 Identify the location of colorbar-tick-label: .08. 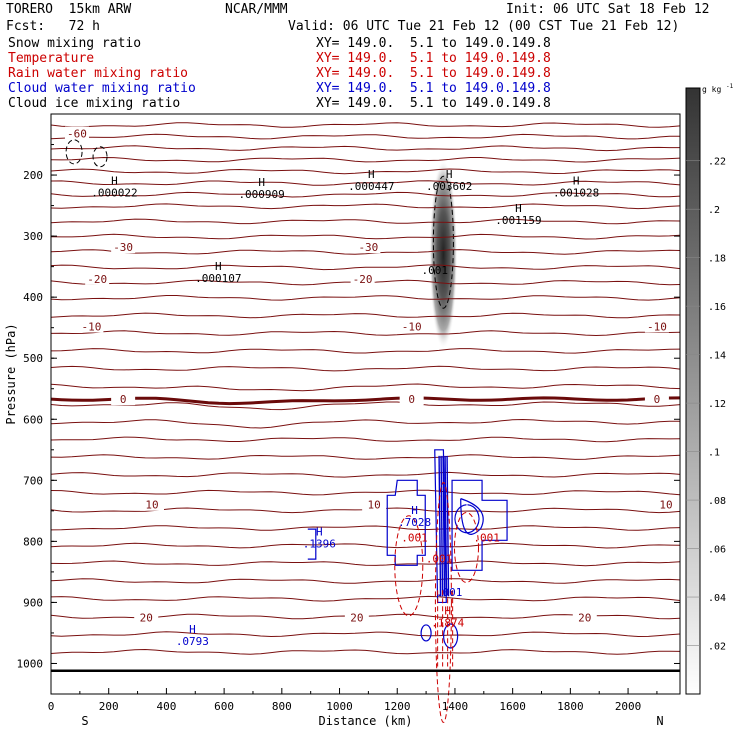
(717, 501).